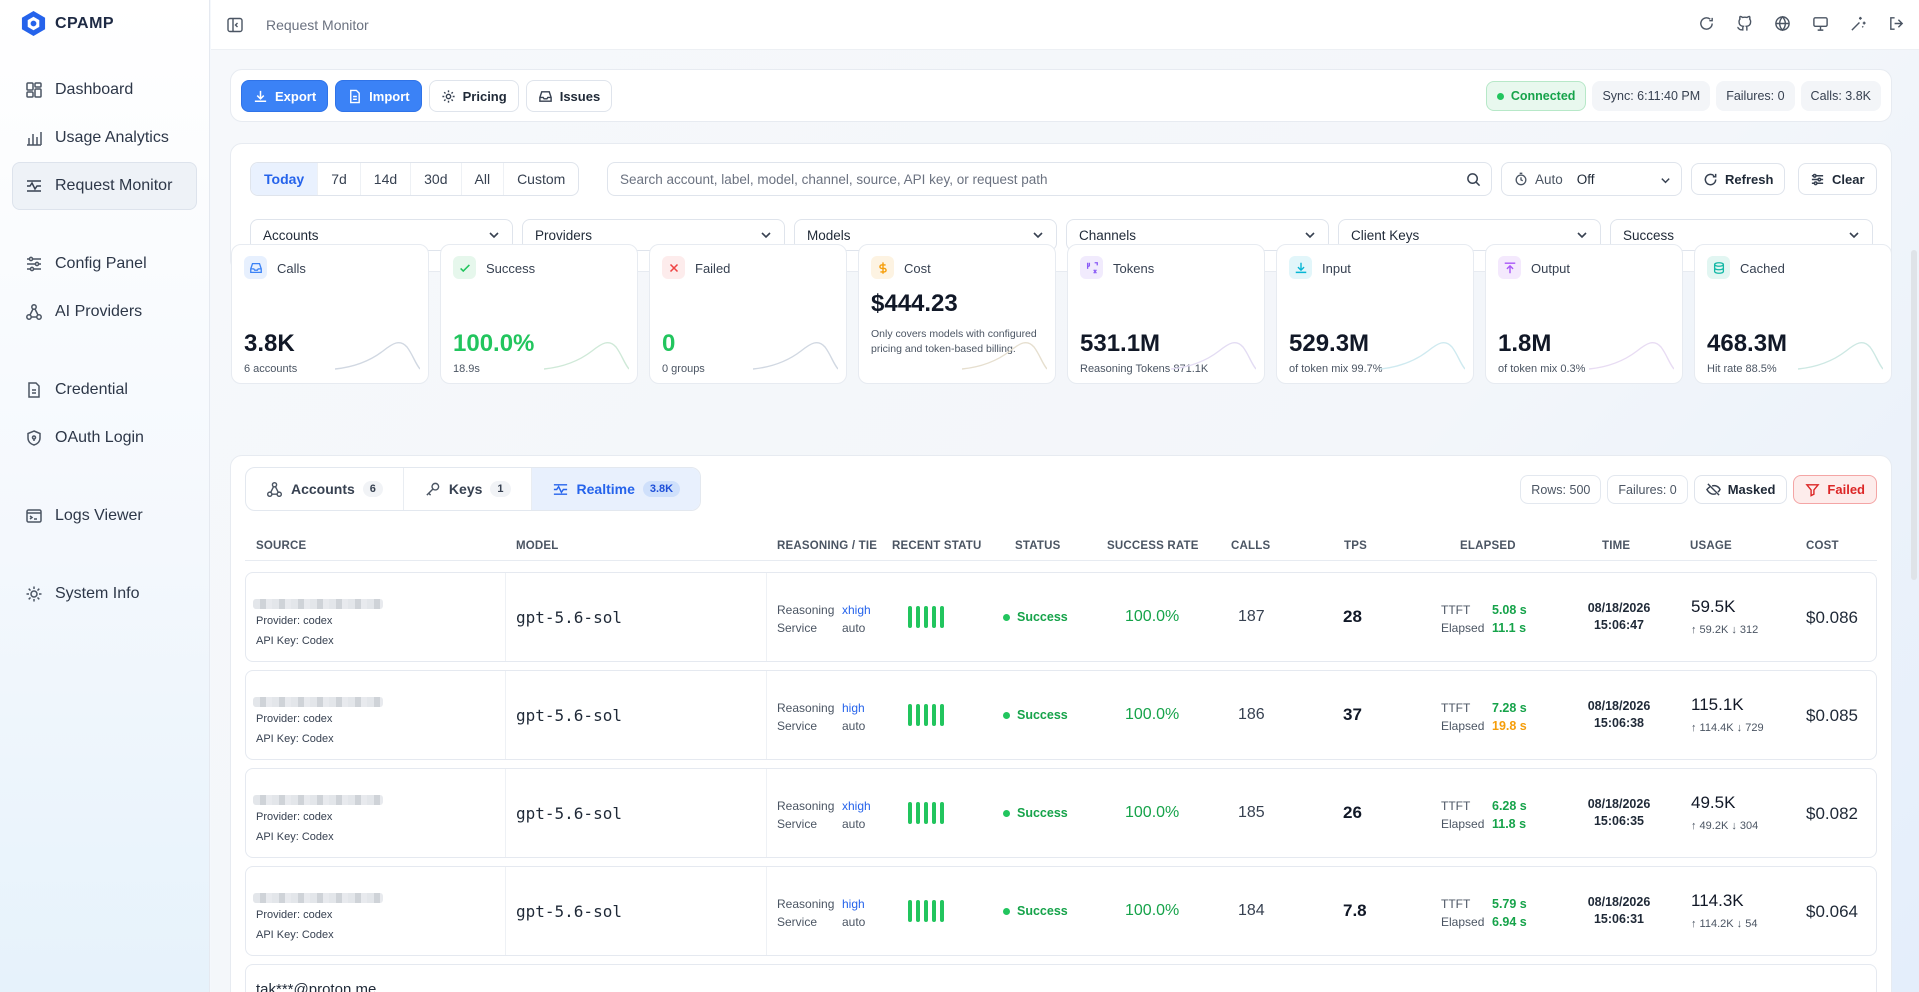  What do you see at coordinates (104, 390) in the screenshot?
I see `sidebar-item-credential: Credential` at bounding box center [104, 390].